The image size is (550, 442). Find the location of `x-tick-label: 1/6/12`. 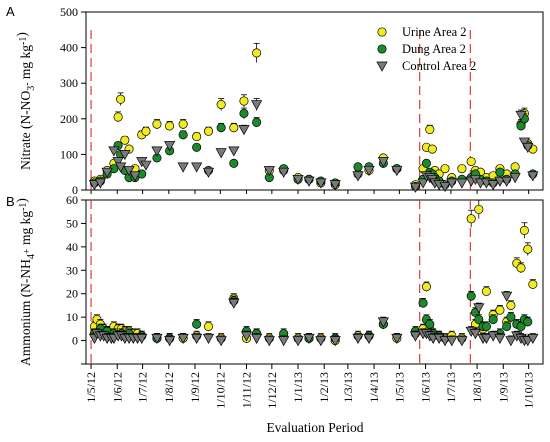

x-tick-label: 1/6/12 is located at coordinates (117, 387).